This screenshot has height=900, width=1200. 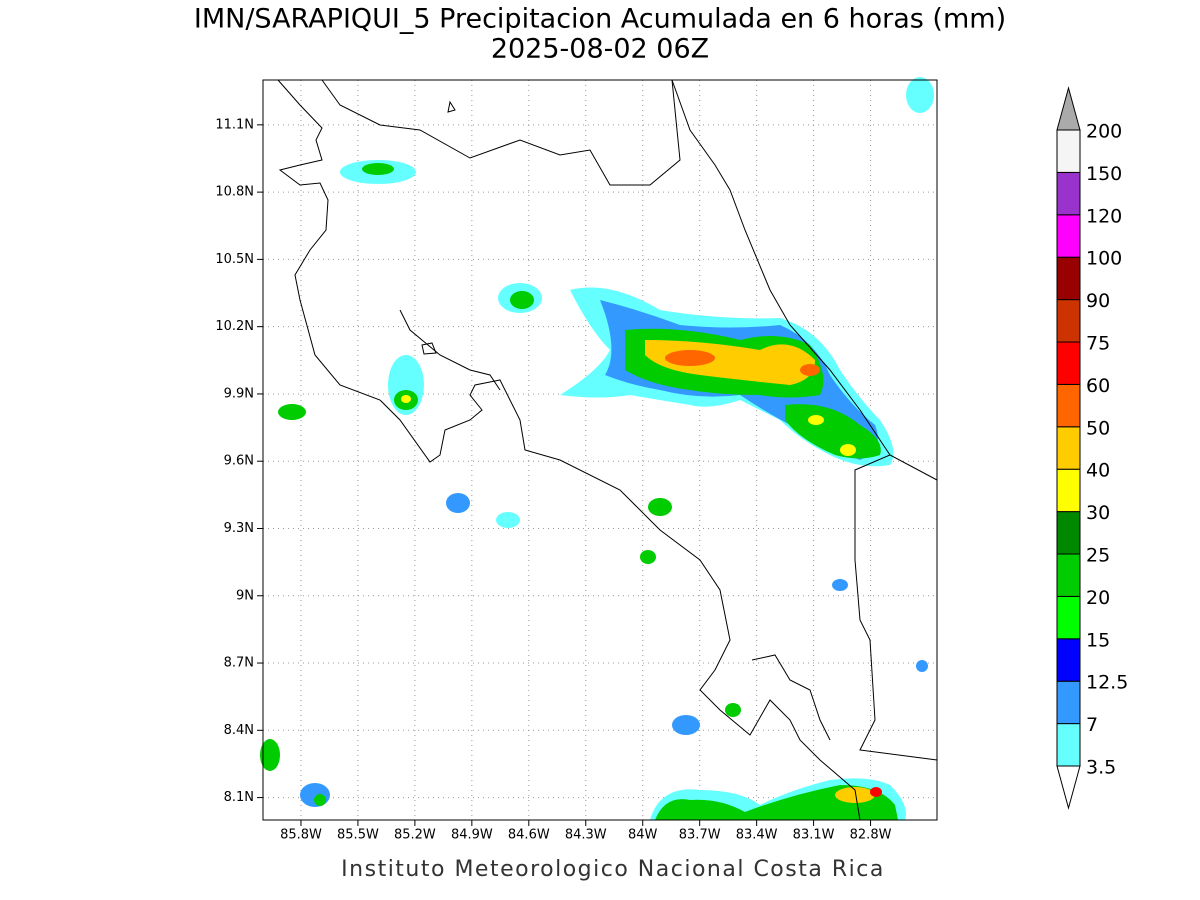 What do you see at coordinates (234, 326) in the screenshot?
I see `y-tick-label: 10.2N` at bounding box center [234, 326].